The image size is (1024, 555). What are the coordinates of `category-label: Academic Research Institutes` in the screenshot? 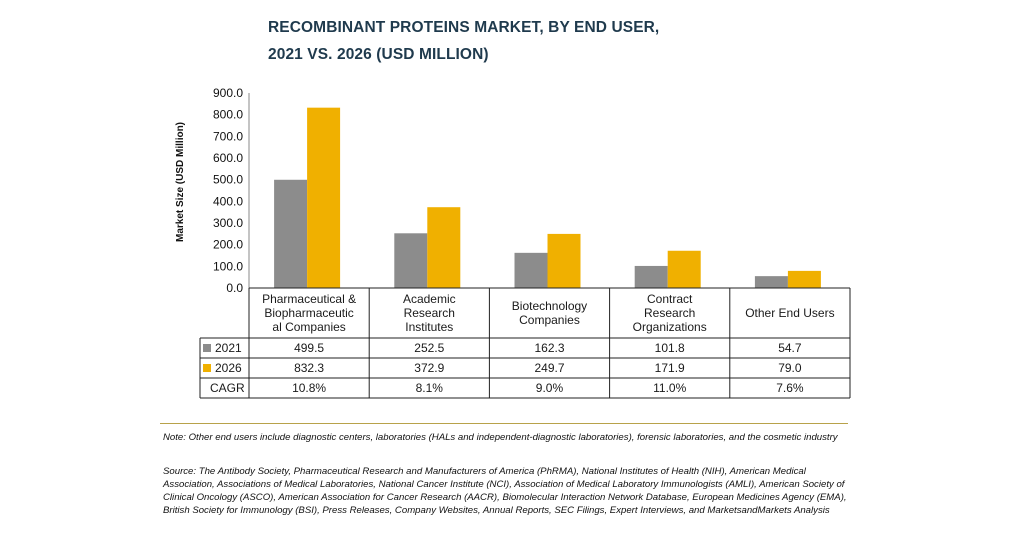 It's located at (429, 313).